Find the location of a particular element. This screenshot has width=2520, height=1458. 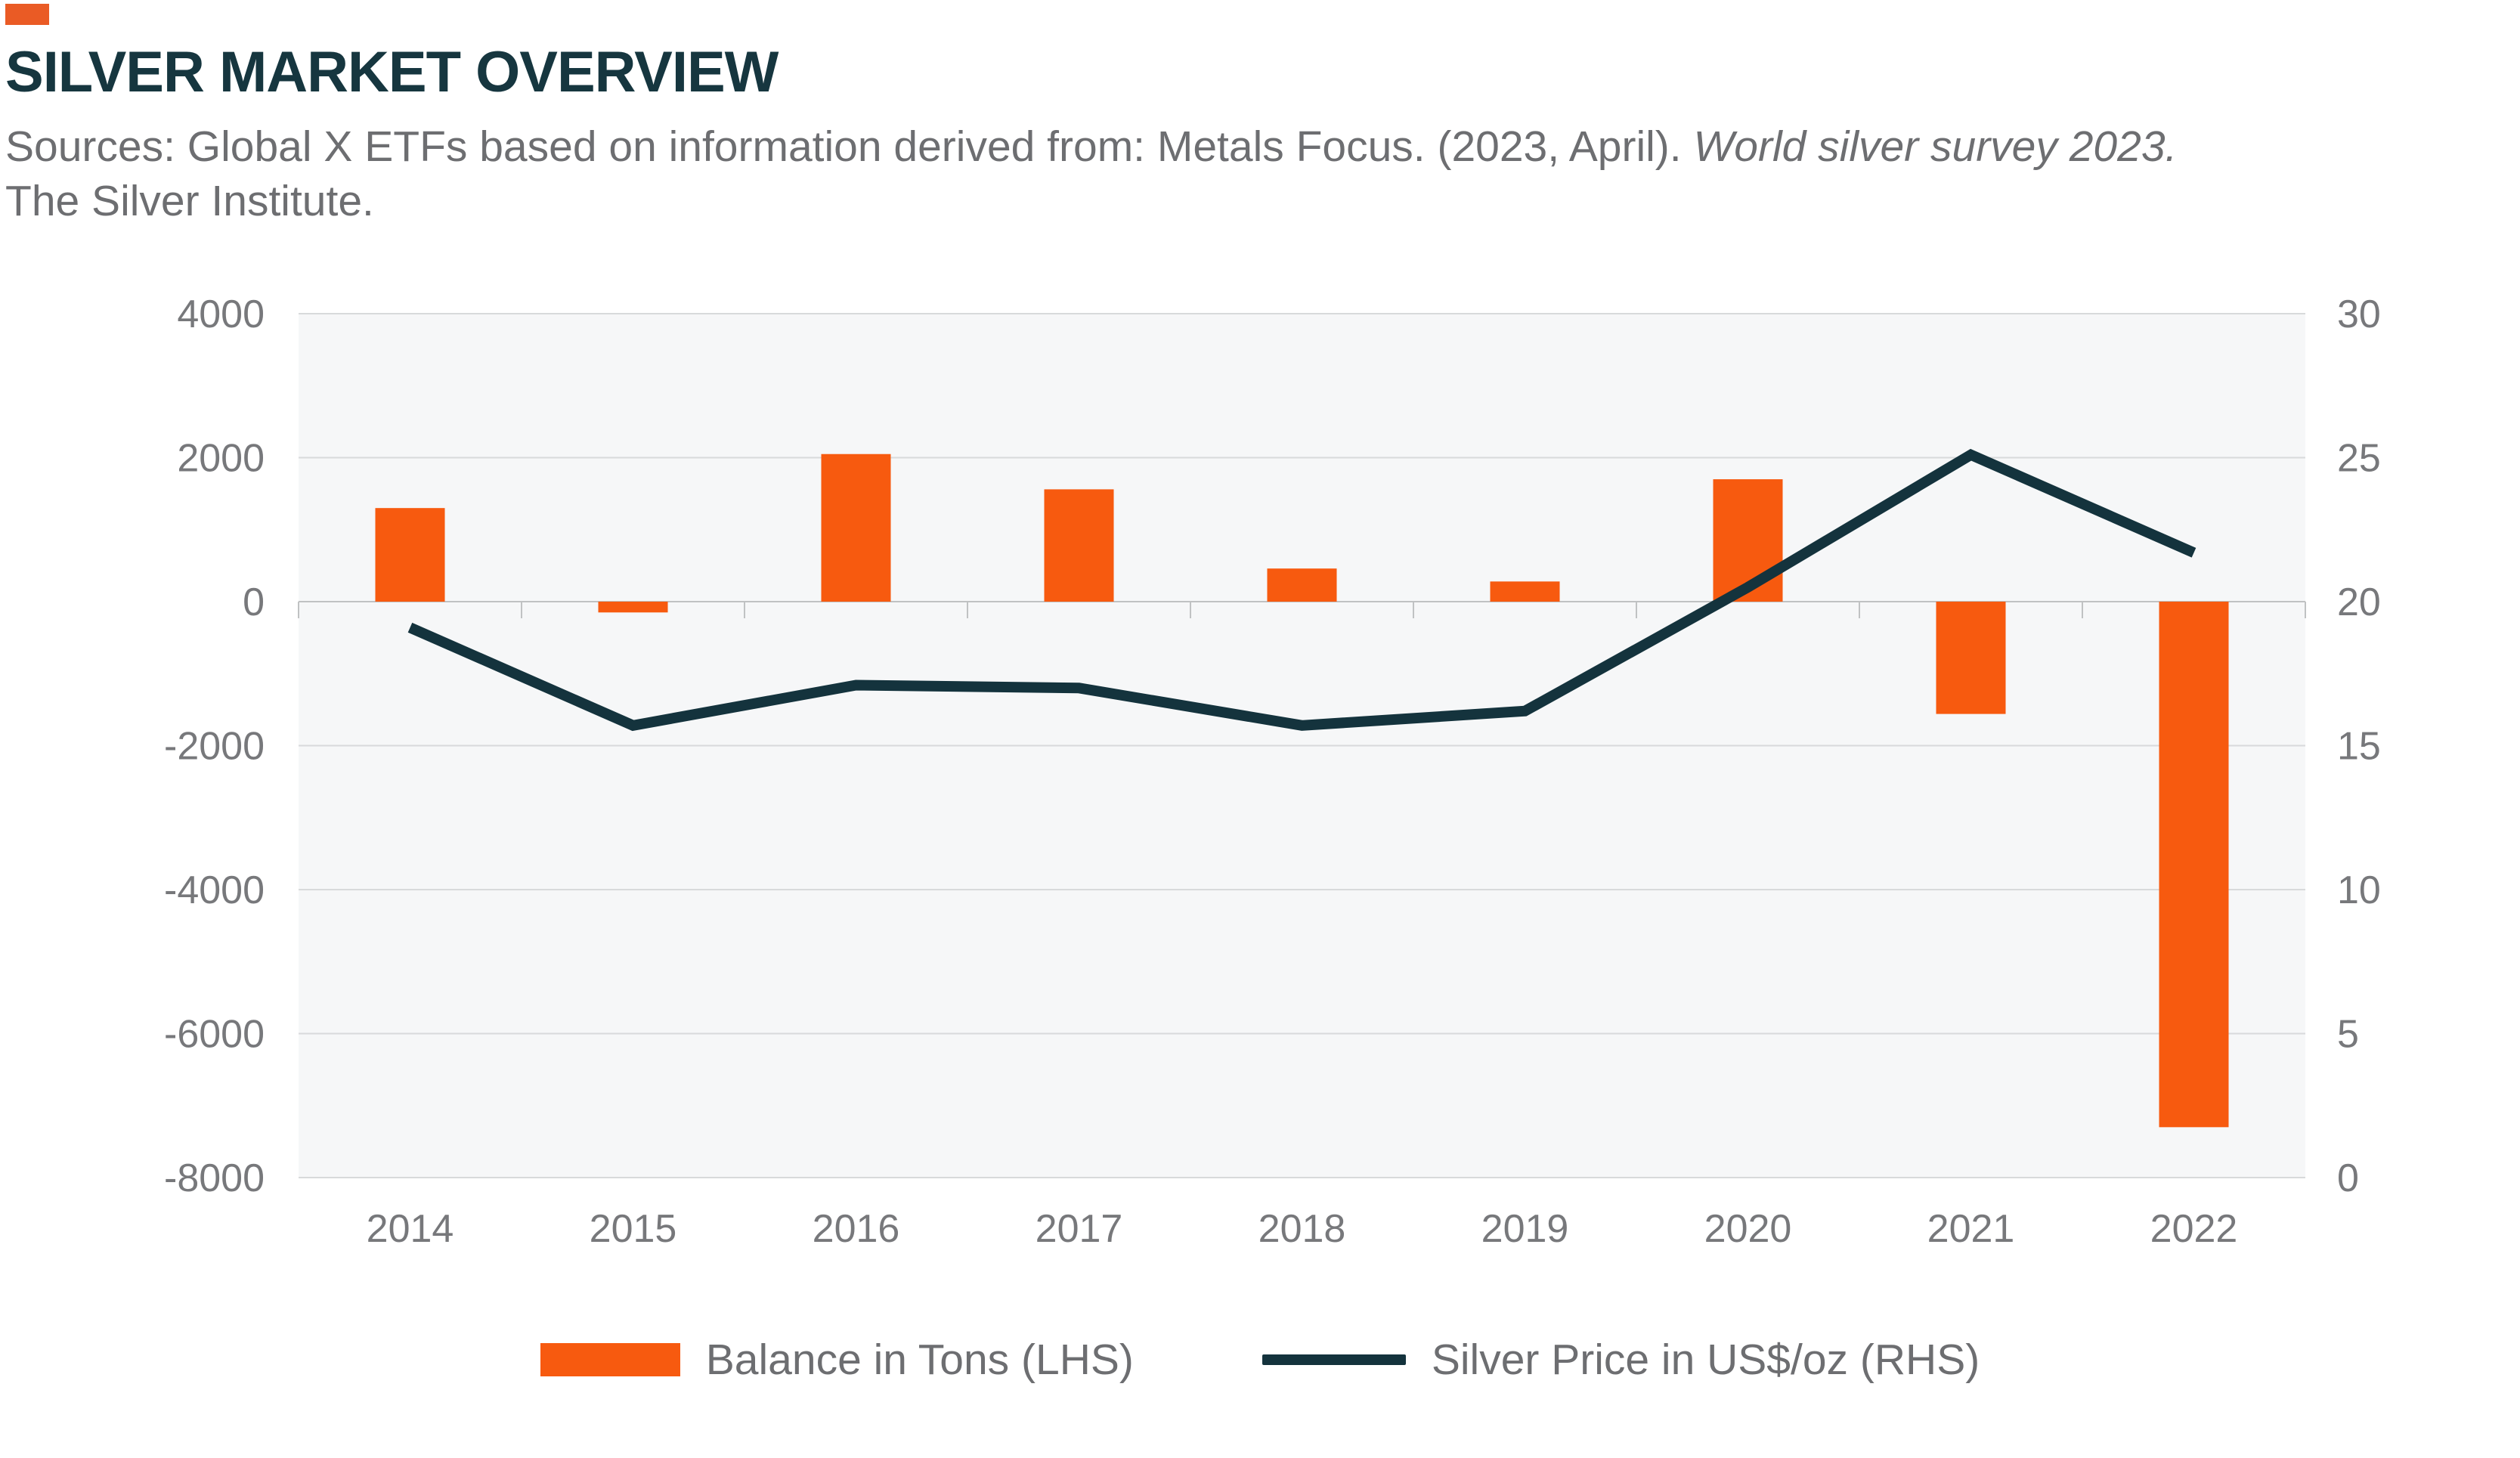

left-axis-tick-label: -6000 is located at coordinates (214, 1035).